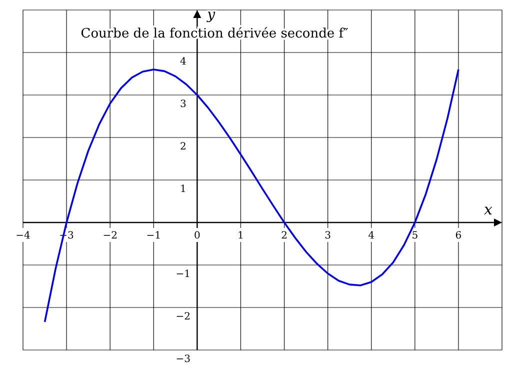 Image resolution: width=512 pixels, height=365 pixels. I want to click on x-tick-label: 0, so click(197, 236).